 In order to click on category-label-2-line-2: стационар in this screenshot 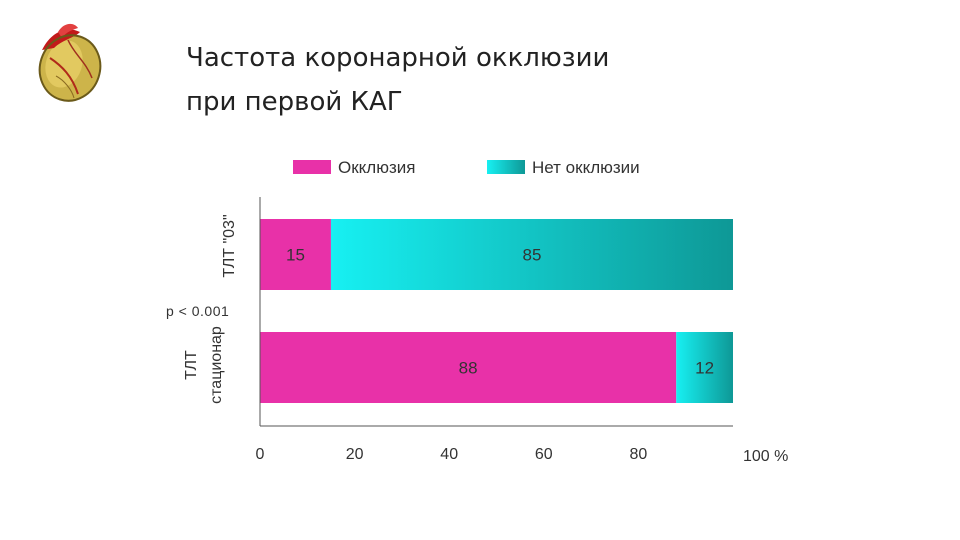, I will do `click(216, 365)`.